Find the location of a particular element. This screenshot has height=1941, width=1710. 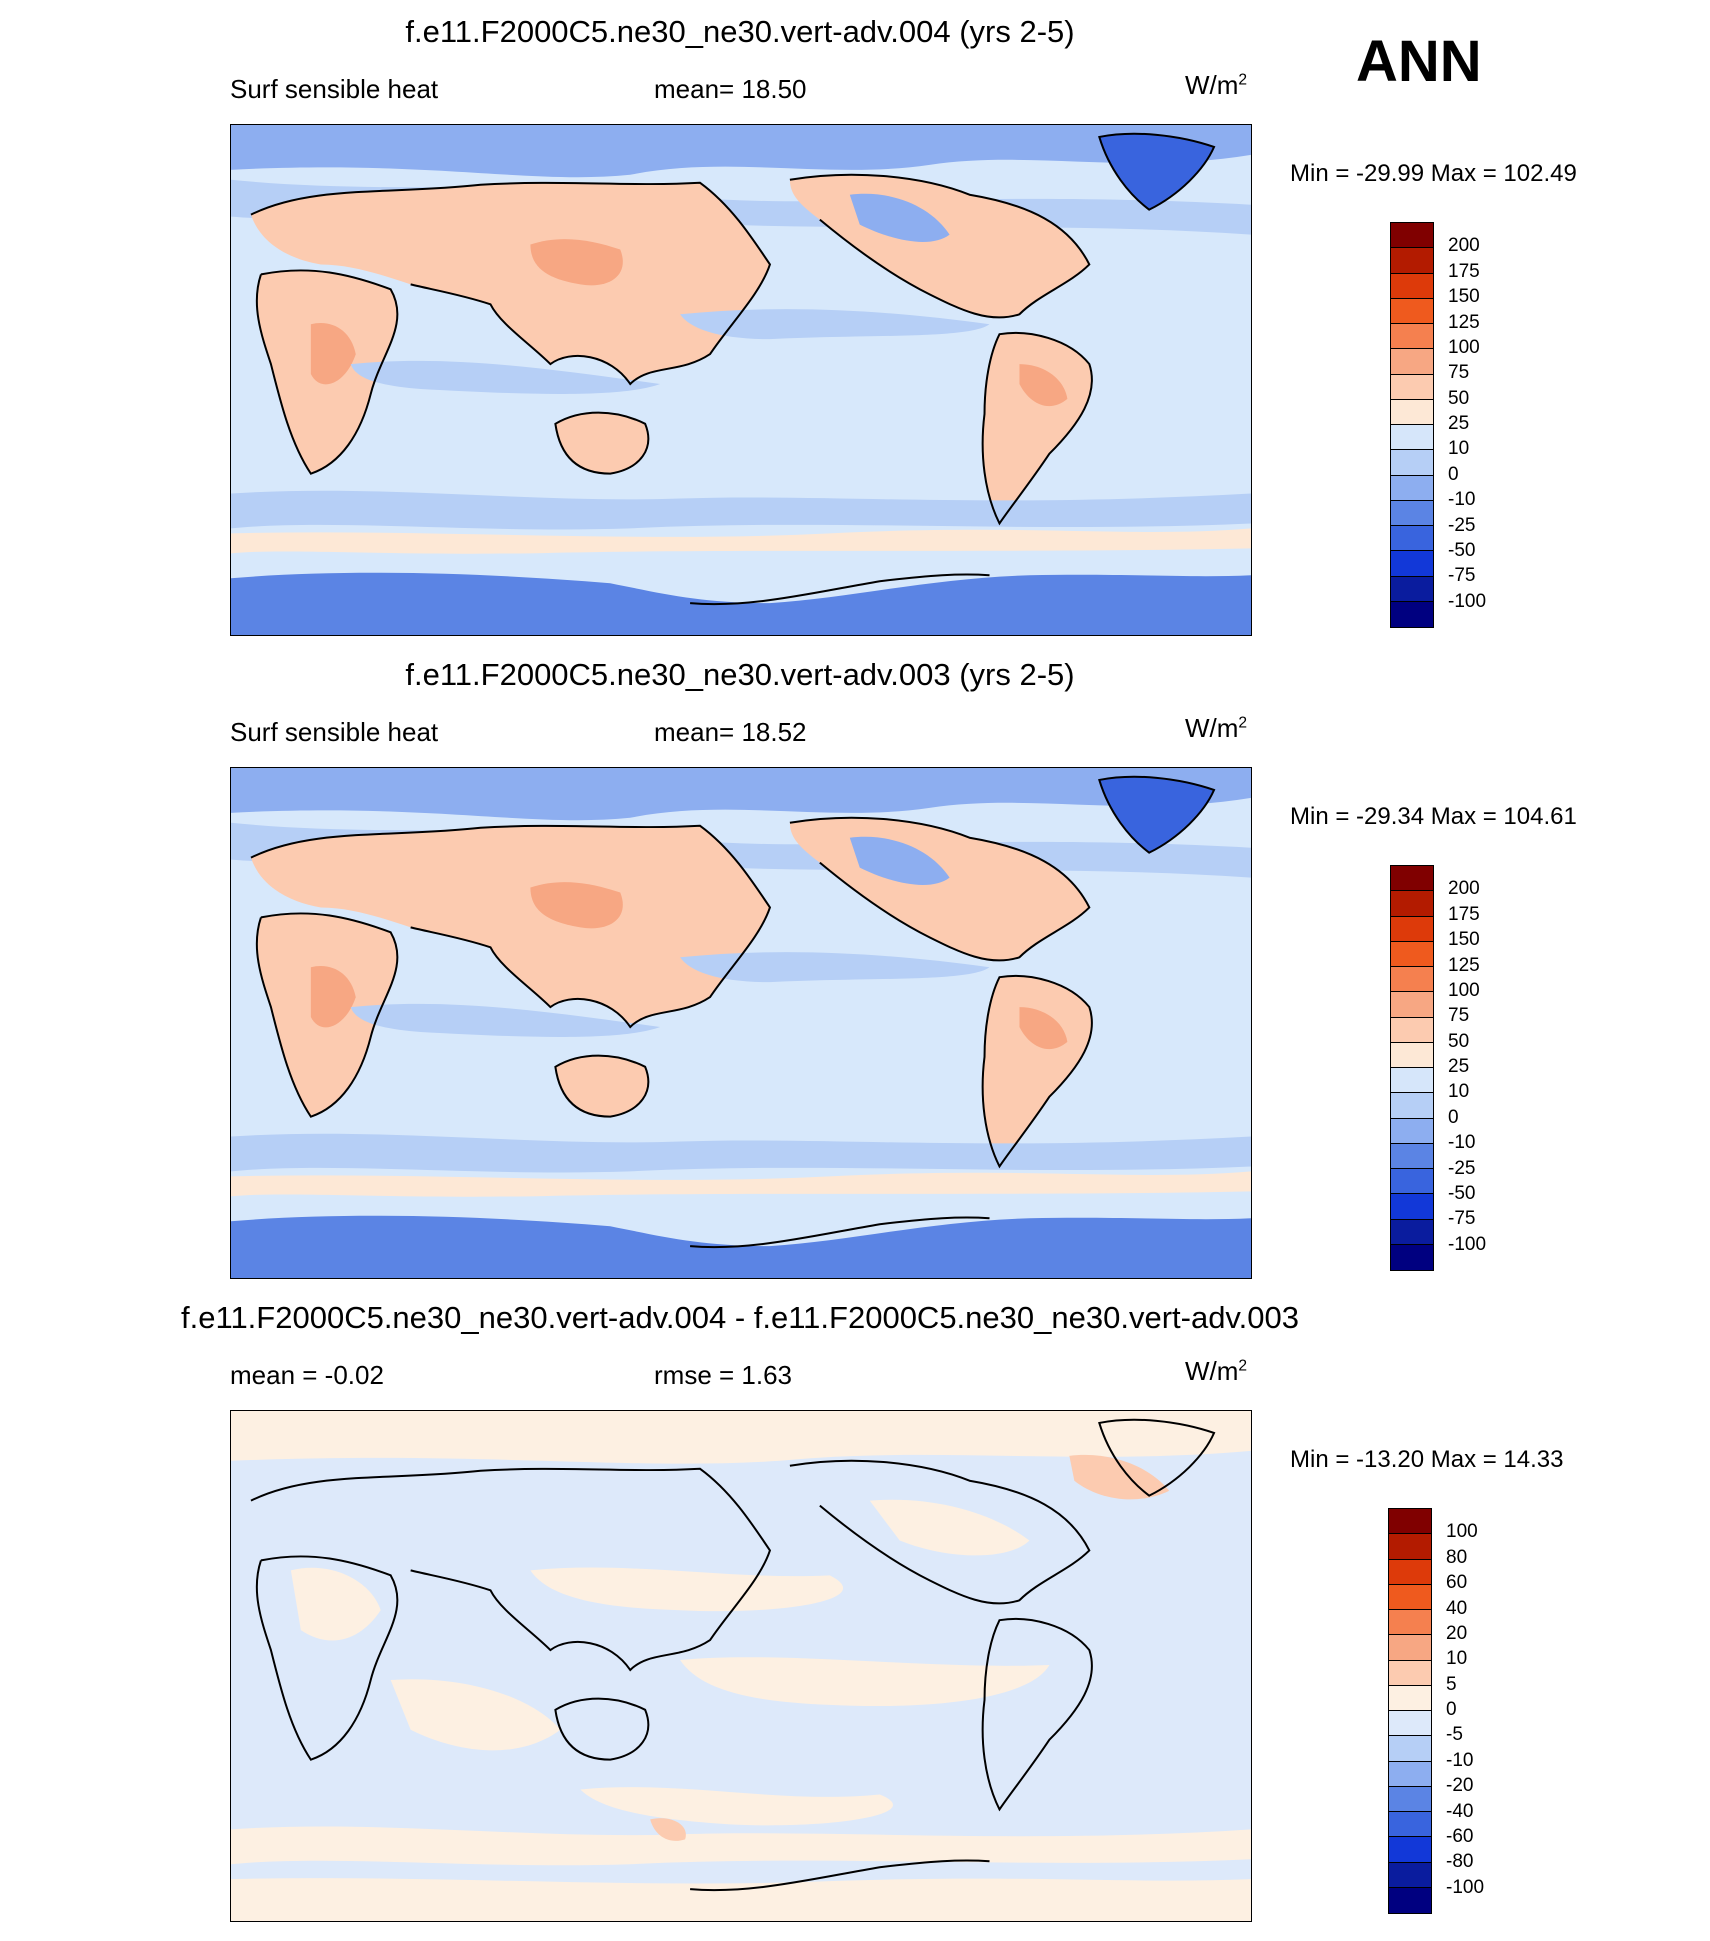

panel-1-variable-label: Surf sensible heat is located at coordinates (334, 89).